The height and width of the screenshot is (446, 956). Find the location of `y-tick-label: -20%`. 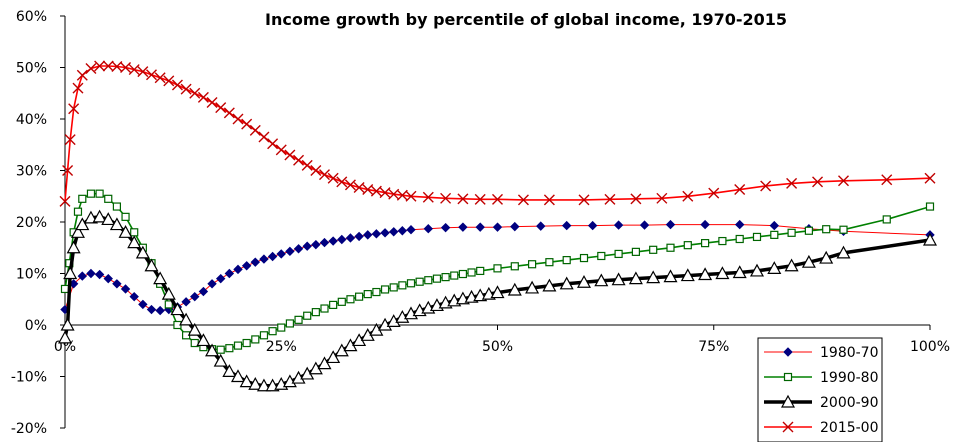

y-tick-label: -20% is located at coordinates (29, 429).